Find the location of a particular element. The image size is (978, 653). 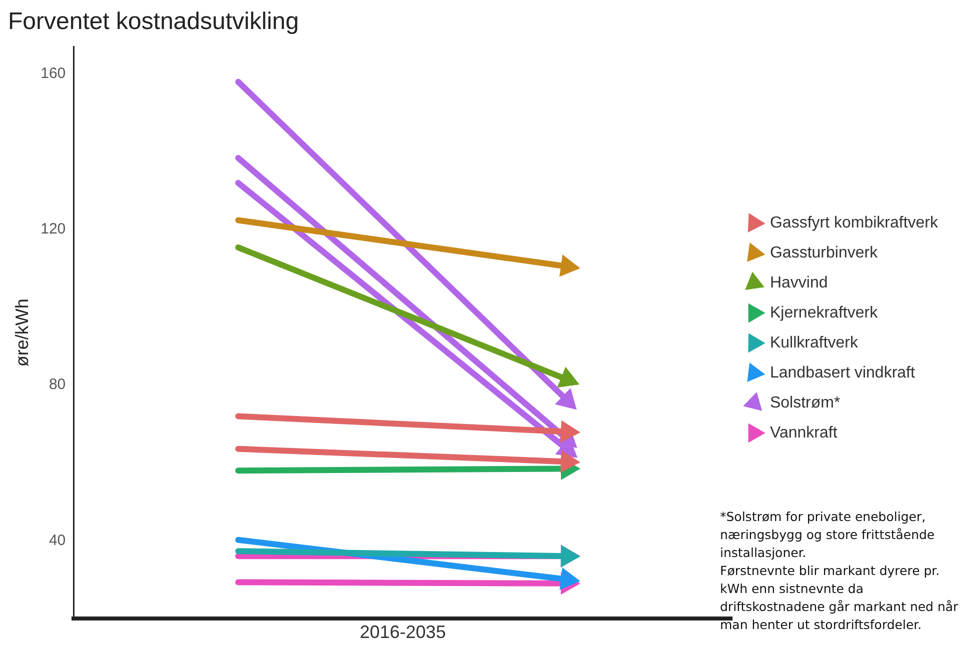

legend-label: Kjernekraftverk is located at coordinates (824, 313).